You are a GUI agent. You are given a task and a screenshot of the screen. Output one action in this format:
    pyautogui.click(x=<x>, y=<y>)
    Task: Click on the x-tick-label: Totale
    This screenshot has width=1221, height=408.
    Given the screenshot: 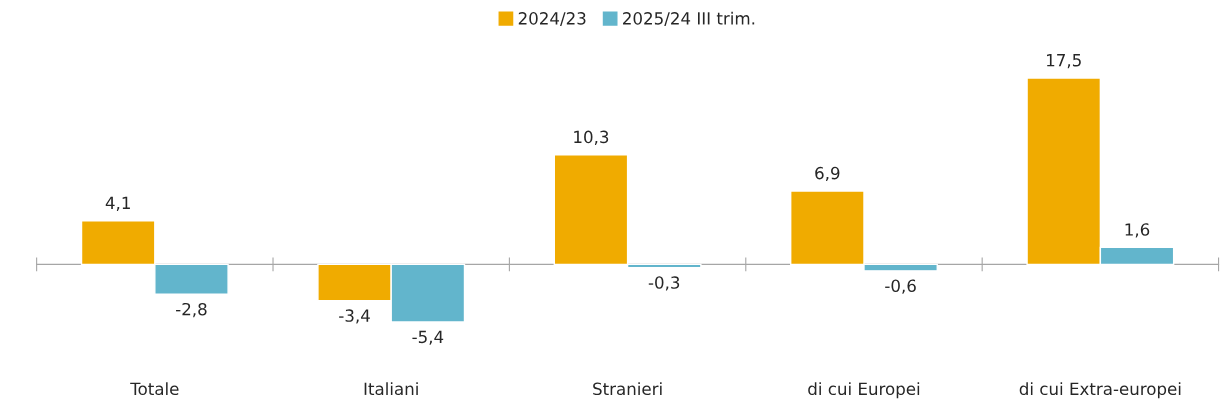 What is the action you would take?
    pyautogui.click(x=154, y=389)
    